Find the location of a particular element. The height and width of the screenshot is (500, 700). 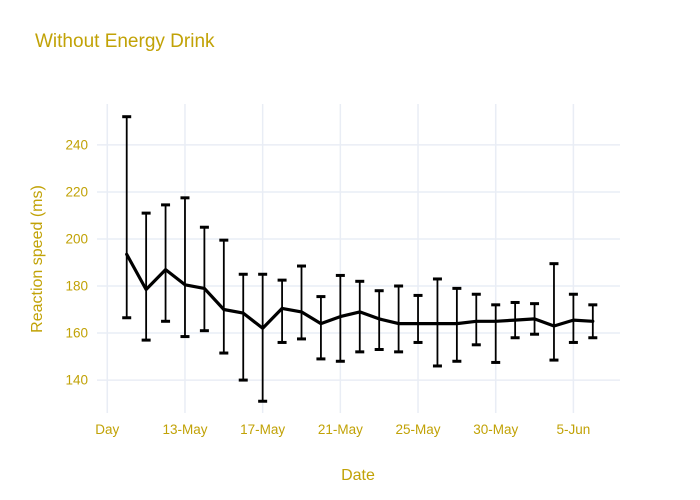

x-tick-label: Day is located at coordinates (107, 429).